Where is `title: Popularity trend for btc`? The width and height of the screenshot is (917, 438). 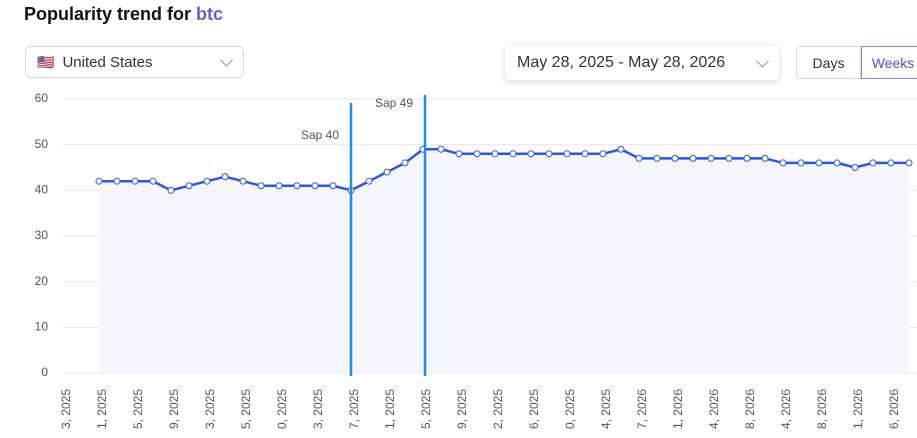 title: Popularity trend for btc is located at coordinates (123, 14).